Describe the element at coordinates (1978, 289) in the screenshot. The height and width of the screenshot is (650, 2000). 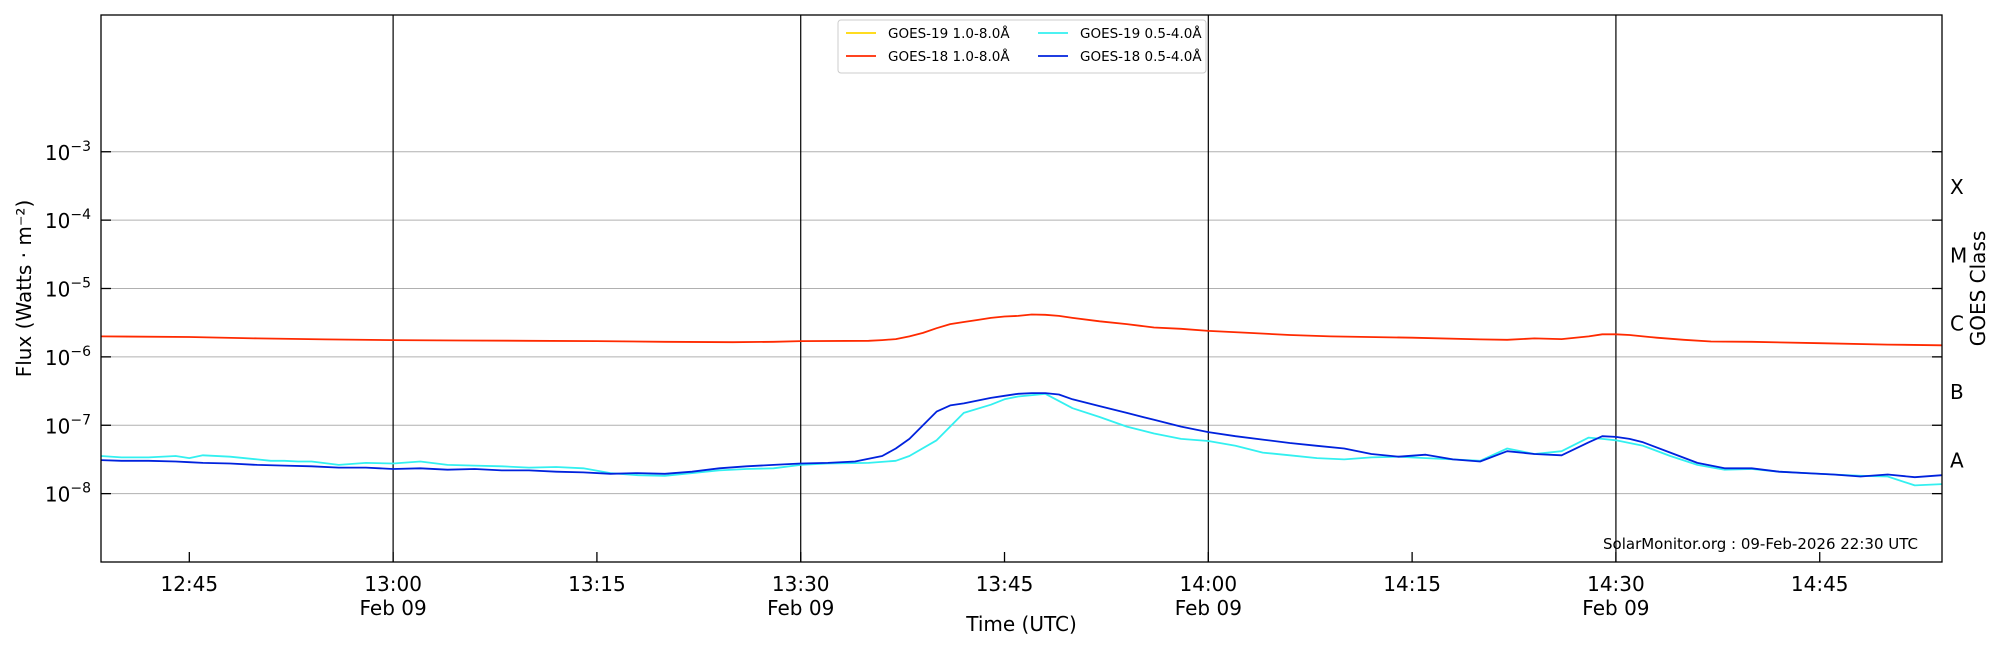
I see `goes-class-axis-title: GOES Class` at that location.